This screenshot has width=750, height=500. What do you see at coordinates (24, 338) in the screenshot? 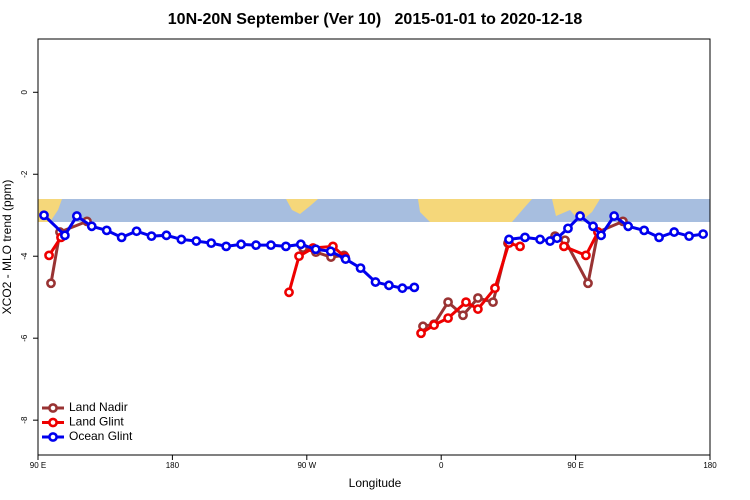
I see `y-tick-label: -6` at bounding box center [24, 338].